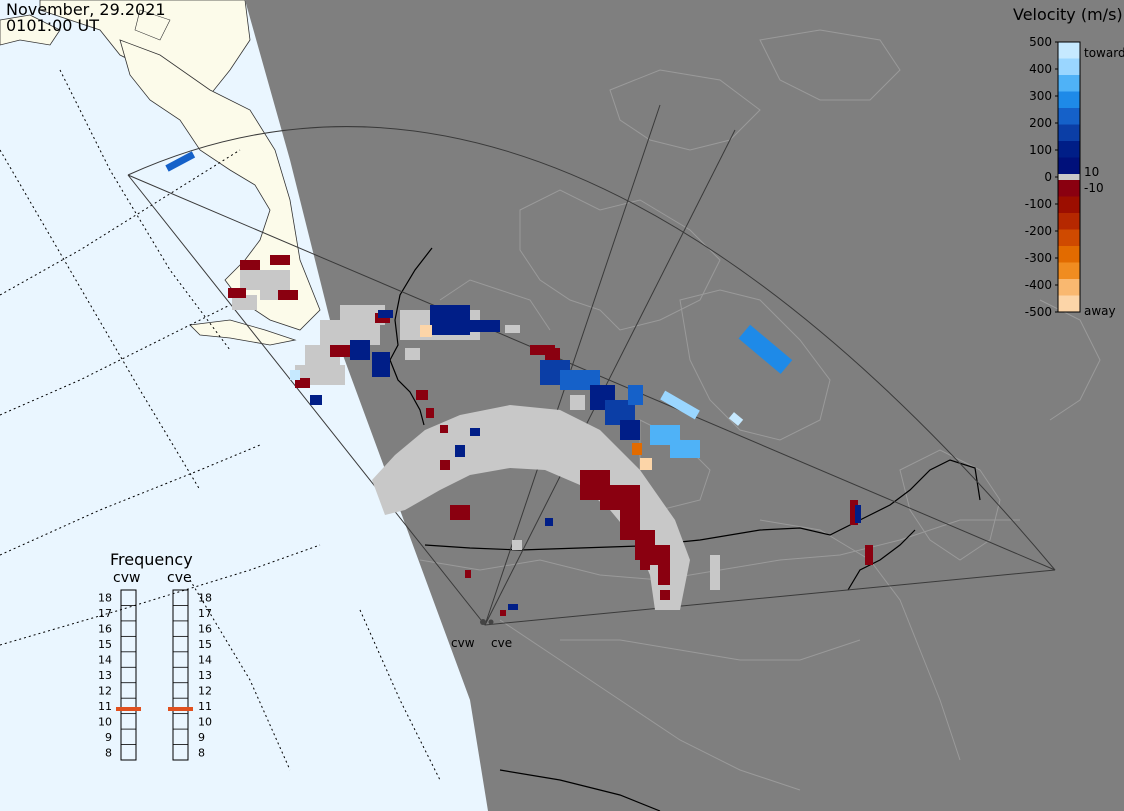 The image size is (1124, 811). What do you see at coordinates (180, 709) in the screenshot?
I see `frequency-marker-east` at bounding box center [180, 709].